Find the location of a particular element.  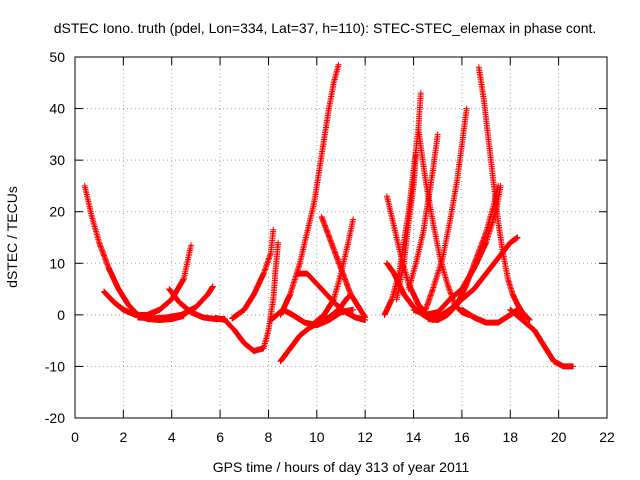

x-tick-label: 22 is located at coordinates (607, 437).